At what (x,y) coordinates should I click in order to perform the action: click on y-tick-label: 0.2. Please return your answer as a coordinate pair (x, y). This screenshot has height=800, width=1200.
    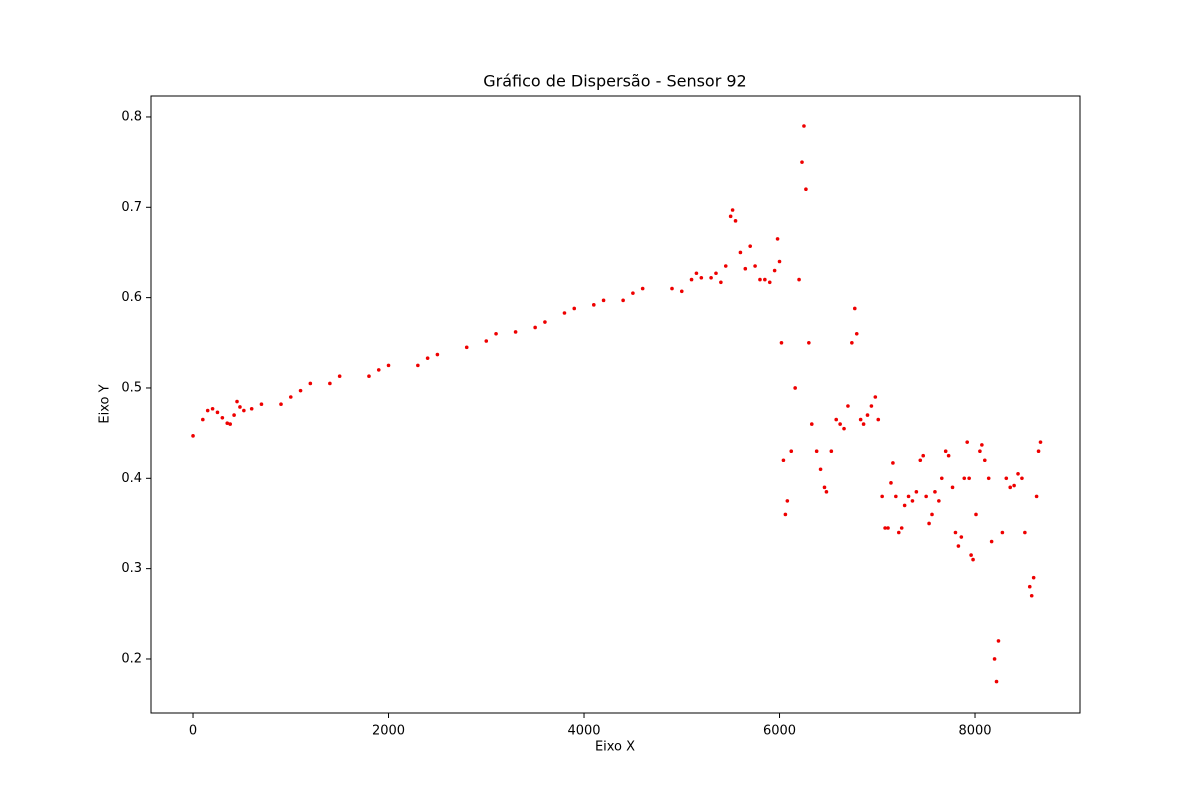
    Looking at the image, I should click on (131, 658).